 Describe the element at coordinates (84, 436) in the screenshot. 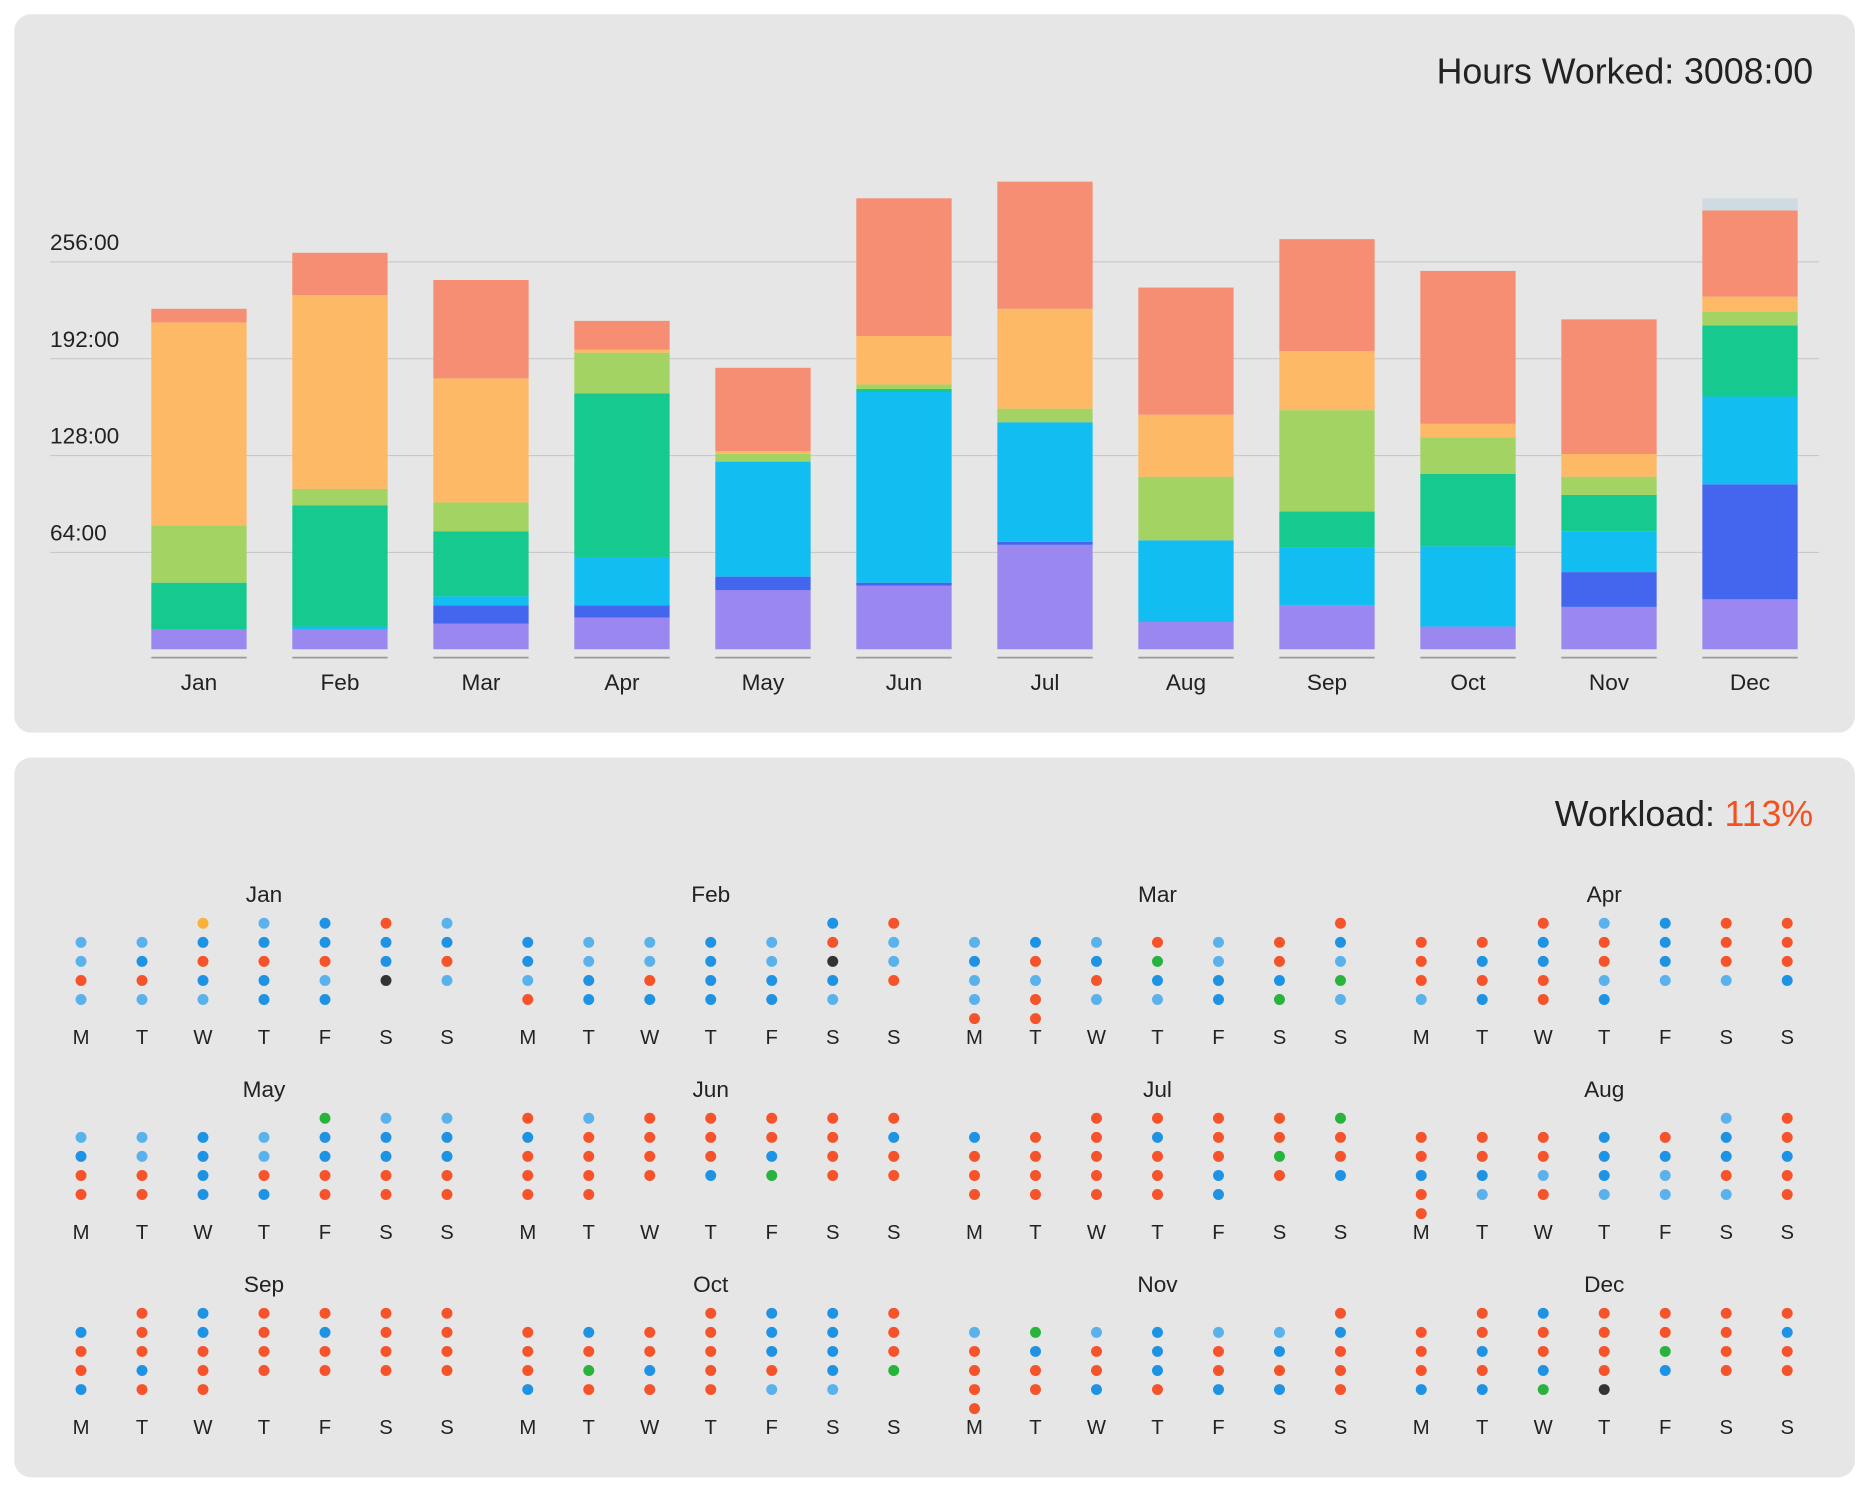

I see `y-tick-label: 128:00` at that location.